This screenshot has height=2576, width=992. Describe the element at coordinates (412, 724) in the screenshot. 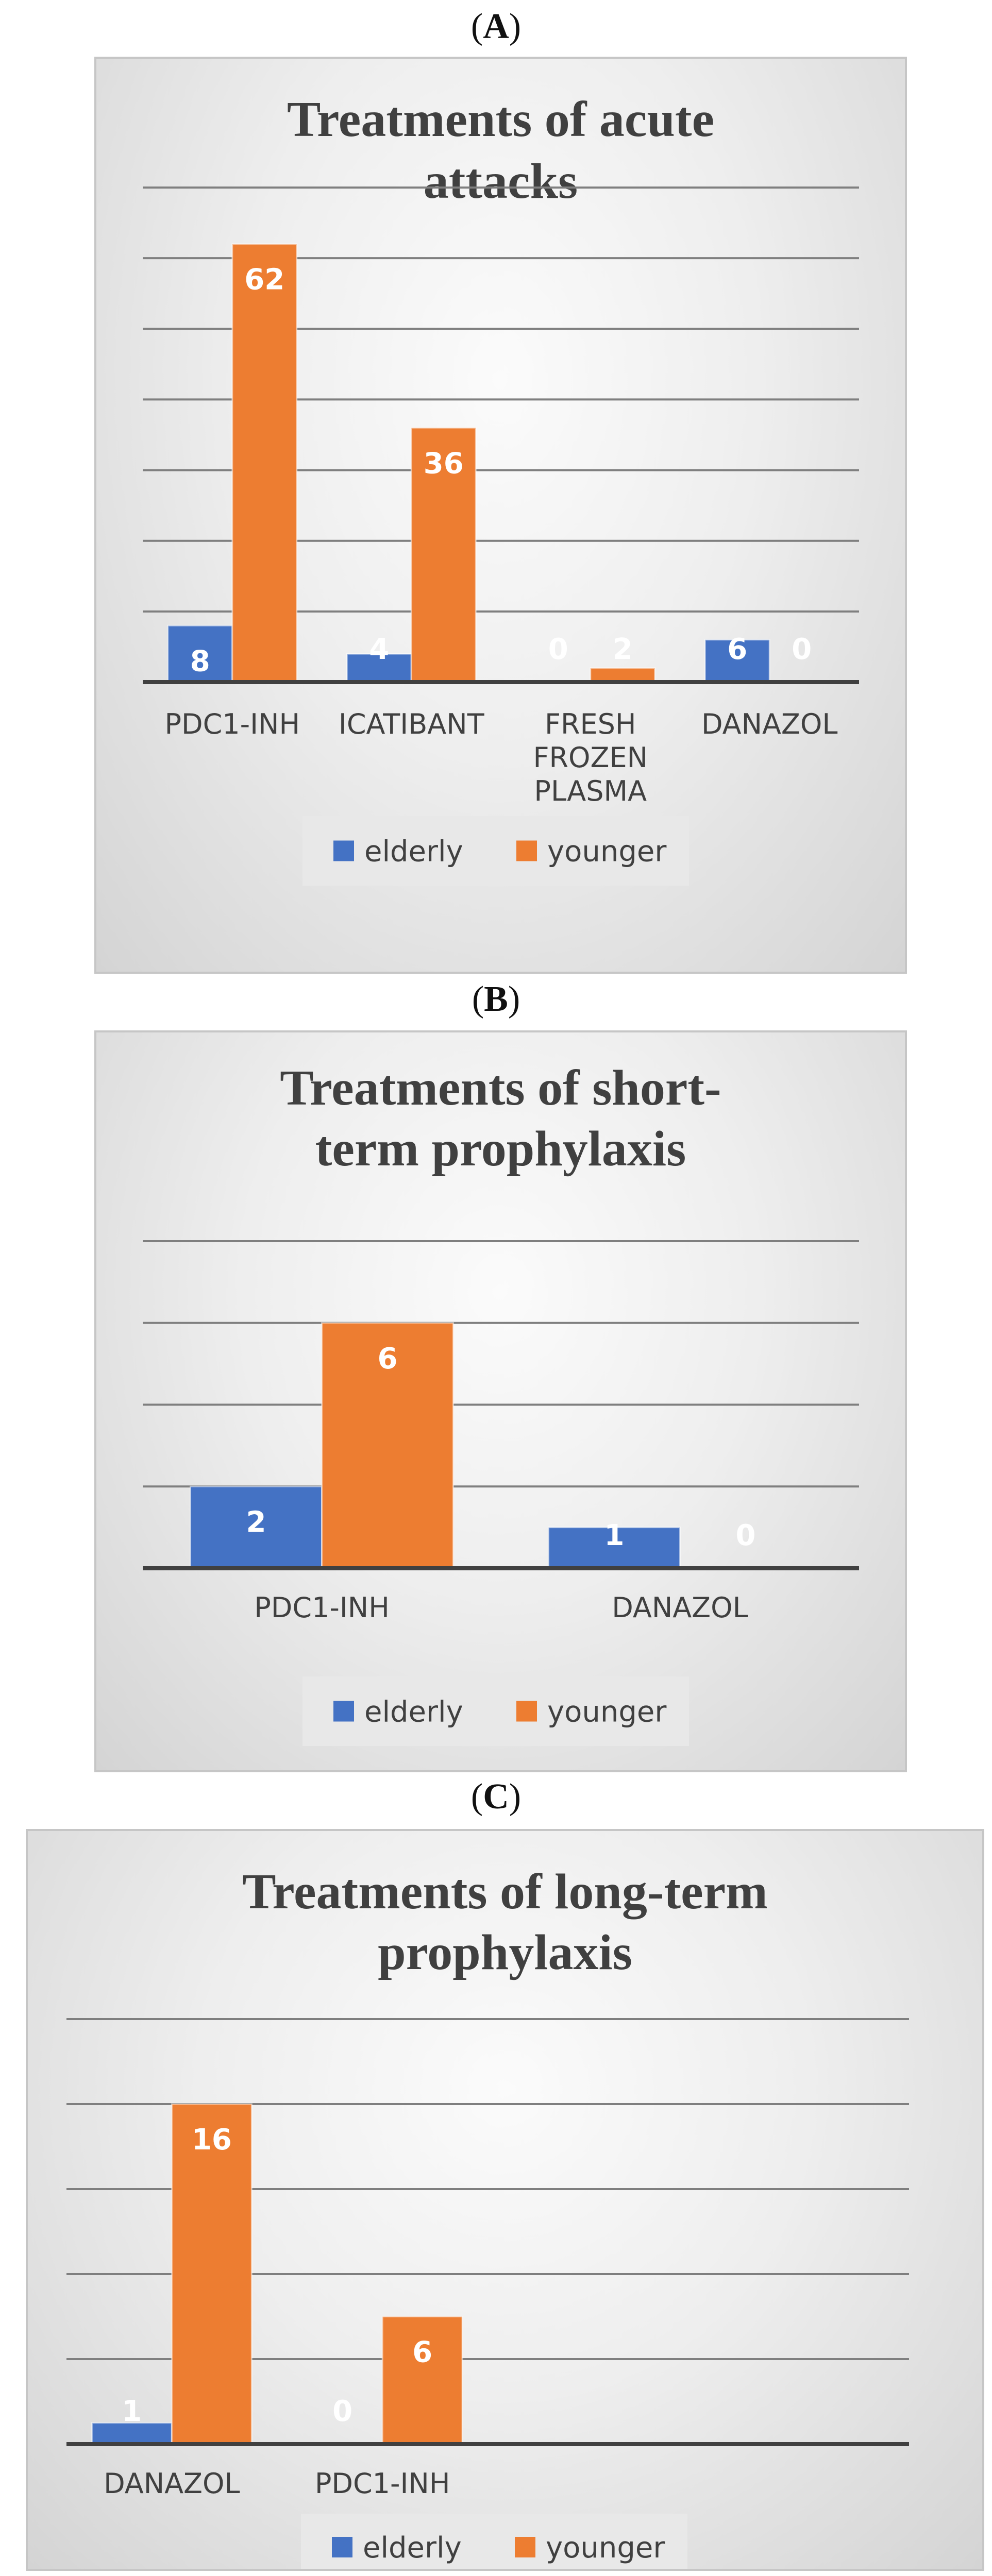

I see `category-label: ICATIBANT` at that location.